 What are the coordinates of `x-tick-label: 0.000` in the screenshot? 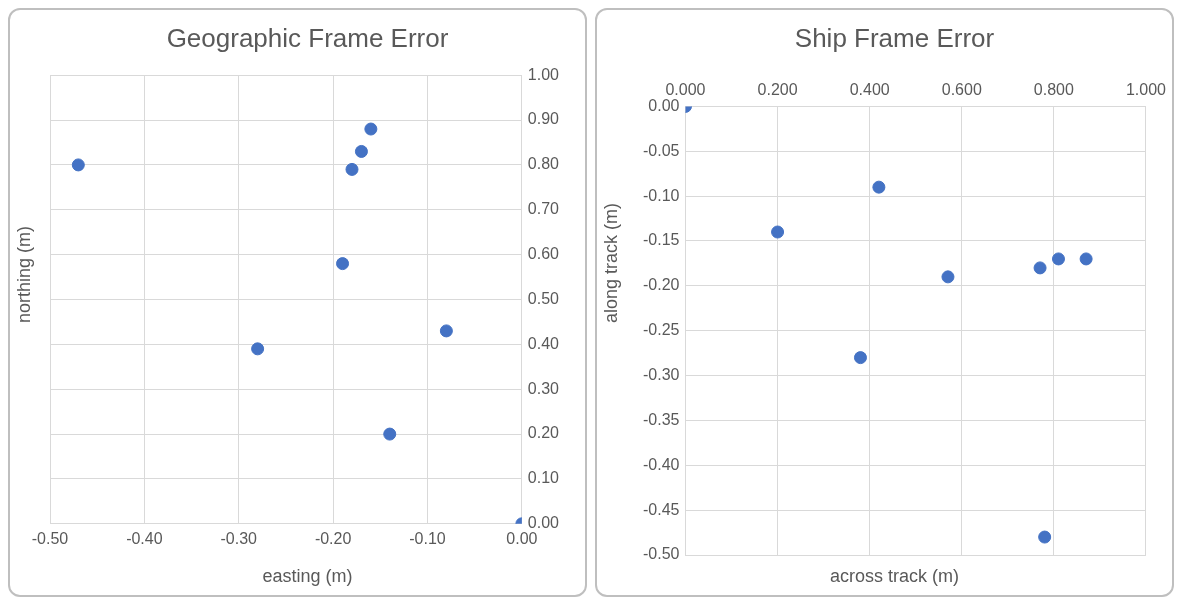 It's located at (685, 90).